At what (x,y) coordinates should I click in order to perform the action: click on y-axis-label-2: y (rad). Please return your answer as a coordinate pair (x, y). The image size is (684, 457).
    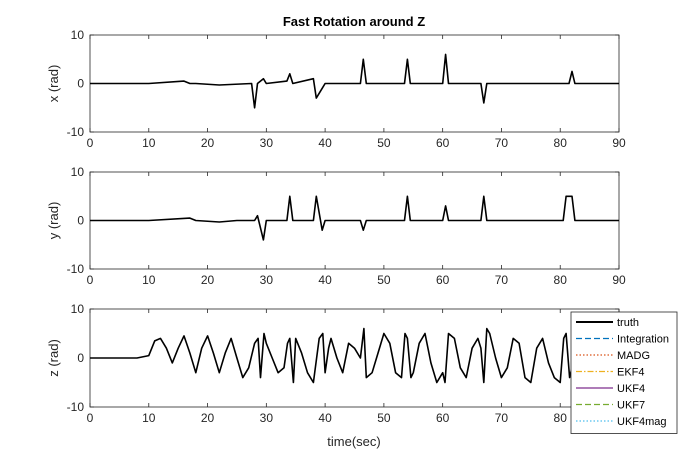
    Looking at the image, I should click on (53, 221).